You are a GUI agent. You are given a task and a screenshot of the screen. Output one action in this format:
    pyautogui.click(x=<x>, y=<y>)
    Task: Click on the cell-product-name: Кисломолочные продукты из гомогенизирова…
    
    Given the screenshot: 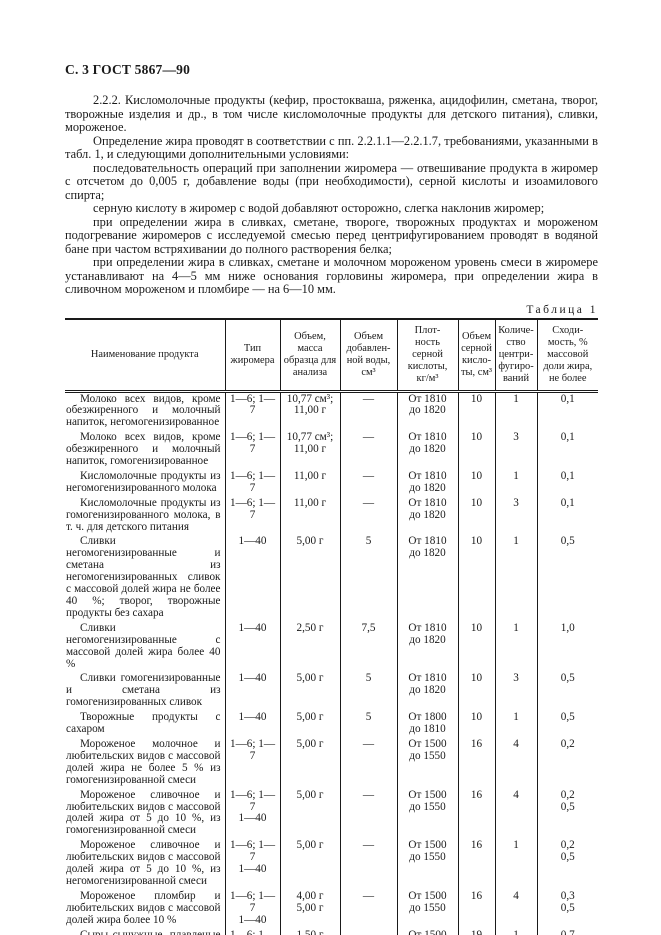 What is the action you would take?
    pyautogui.click(x=143, y=514)
    